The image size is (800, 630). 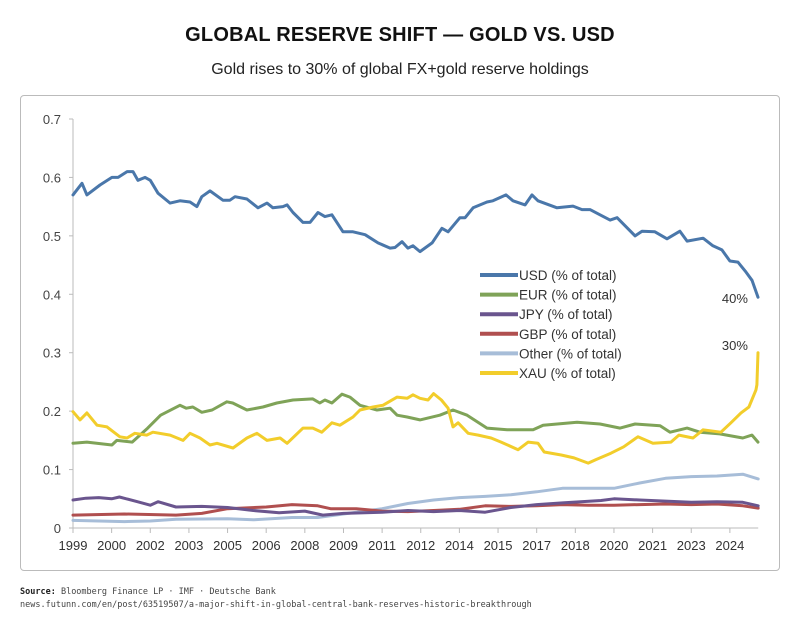 I want to click on x-tick-label: 2000, so click(x=111, y=545).